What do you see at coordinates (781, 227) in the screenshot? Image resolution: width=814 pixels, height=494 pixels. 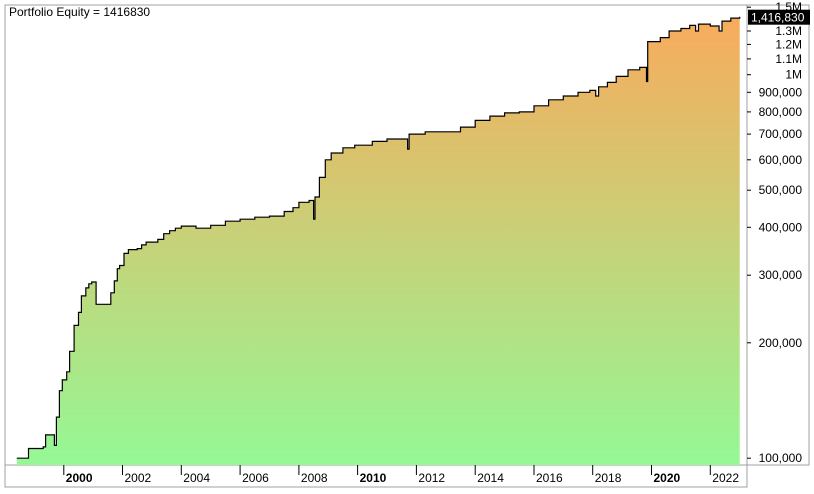 I see `y-tick-label: 400,000` at bounding box center [781, 227].